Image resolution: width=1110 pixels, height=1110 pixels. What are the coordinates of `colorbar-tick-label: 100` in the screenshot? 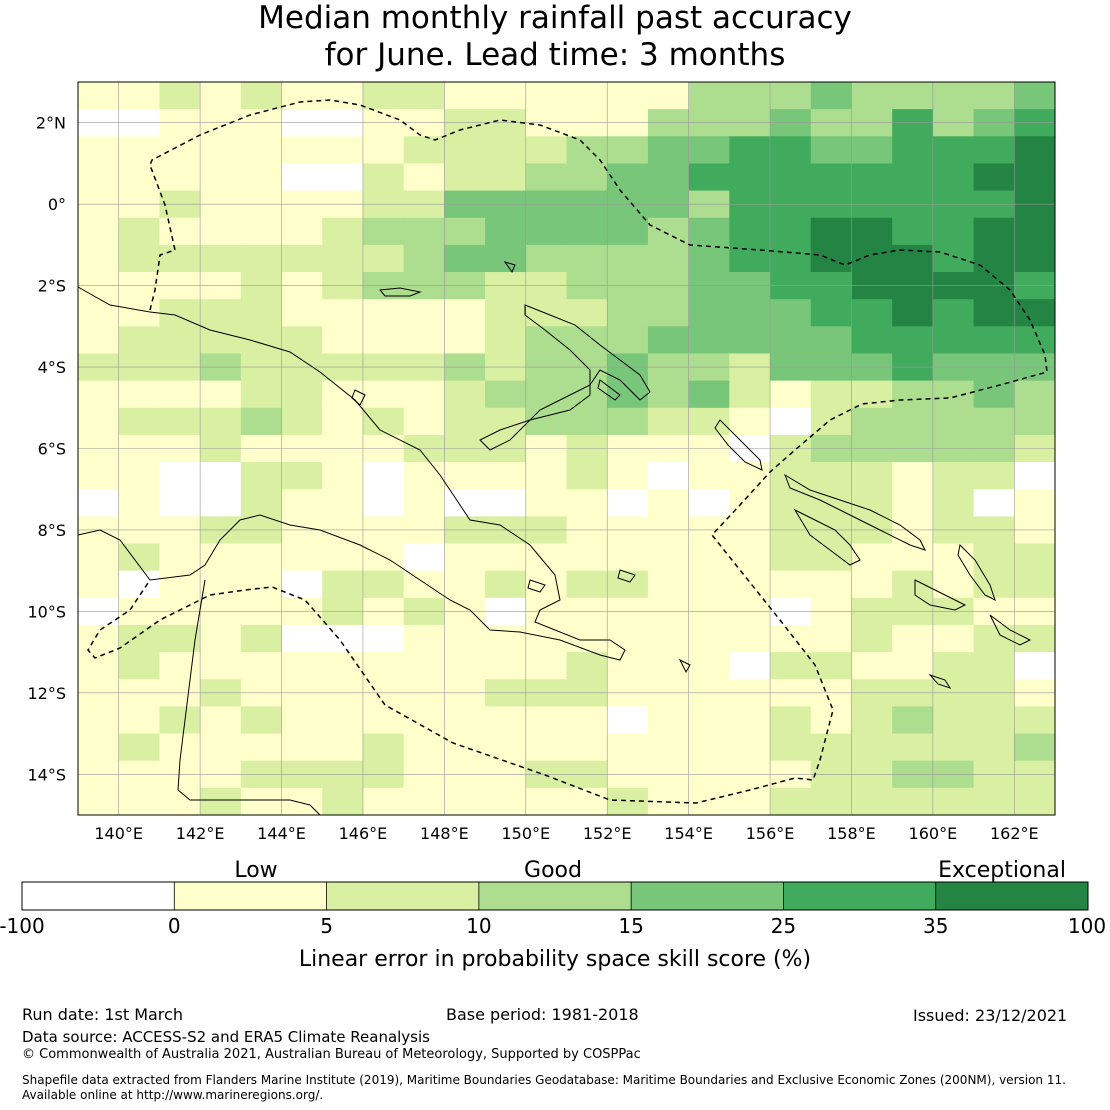 It's located at (1087, 926).